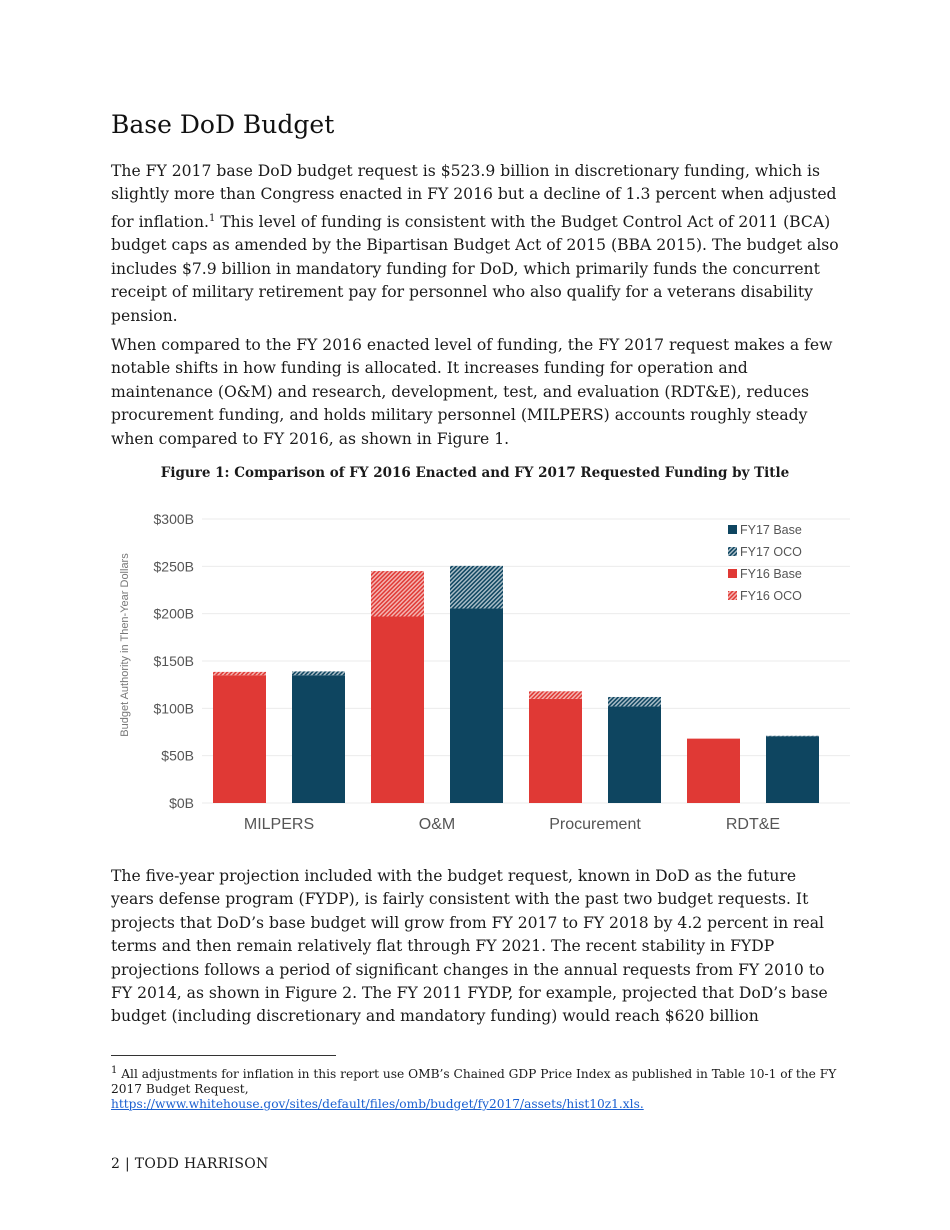  Describe the element at coordinates (190, 1164) in the screenshot. I see `page-footer: 2 | TODD HARRISON` at that location.